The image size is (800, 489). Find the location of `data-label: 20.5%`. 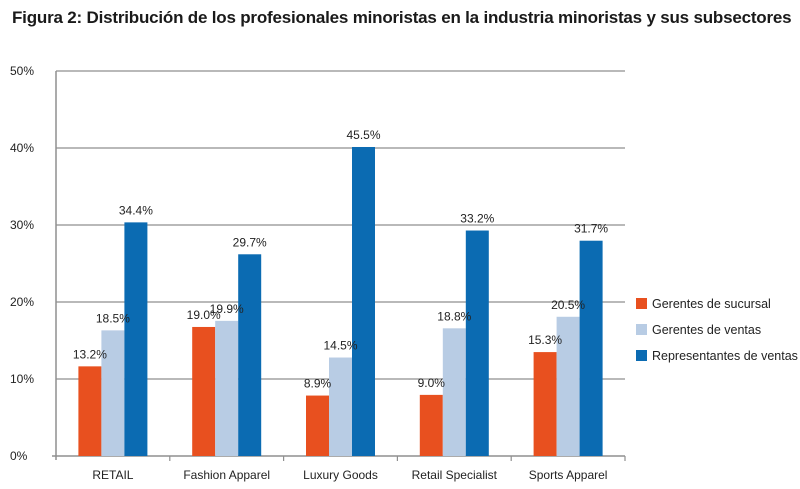

data-label: 20.5% is located at coordinates (568, 305).